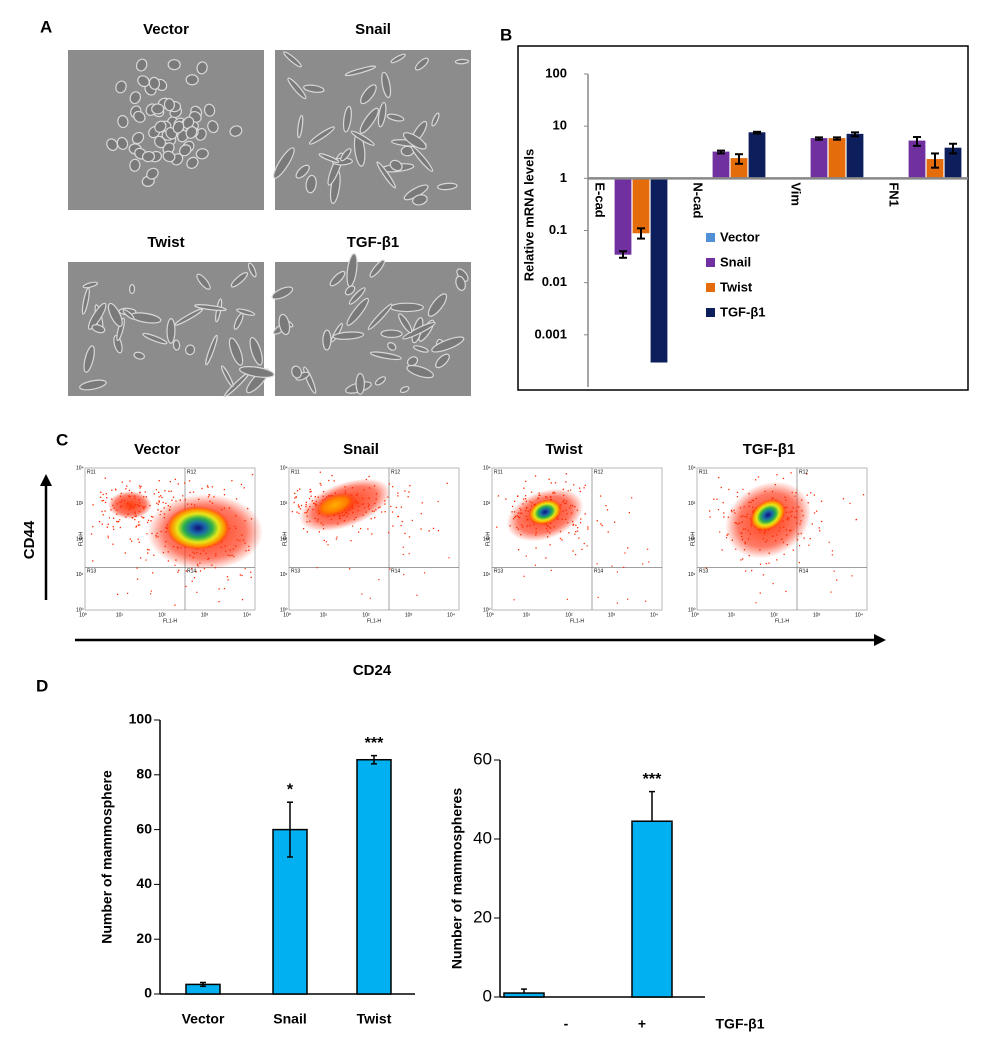  I want to click on legend-label: Snail, so click(735, 261).